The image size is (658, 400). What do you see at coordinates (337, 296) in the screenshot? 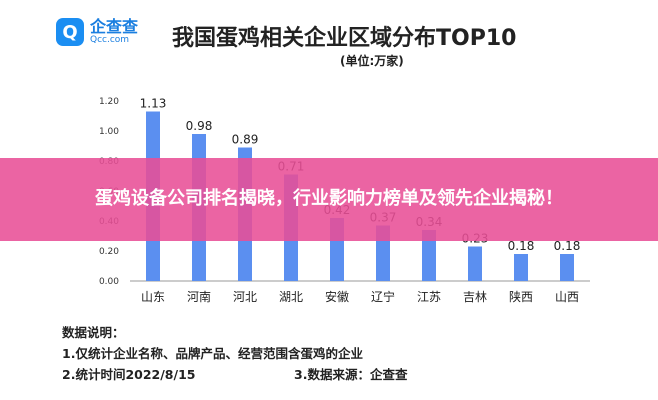
I see `x-tick-label: 安徽` at bounding box center [337, 296].